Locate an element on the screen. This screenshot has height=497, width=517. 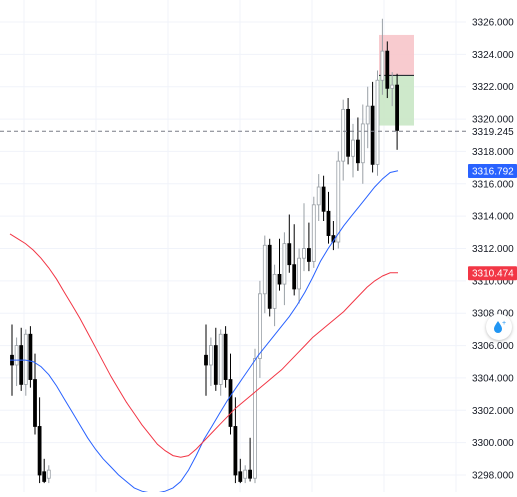
indicator-badge-1: 3310.474 is located at coordinates (492, 273).